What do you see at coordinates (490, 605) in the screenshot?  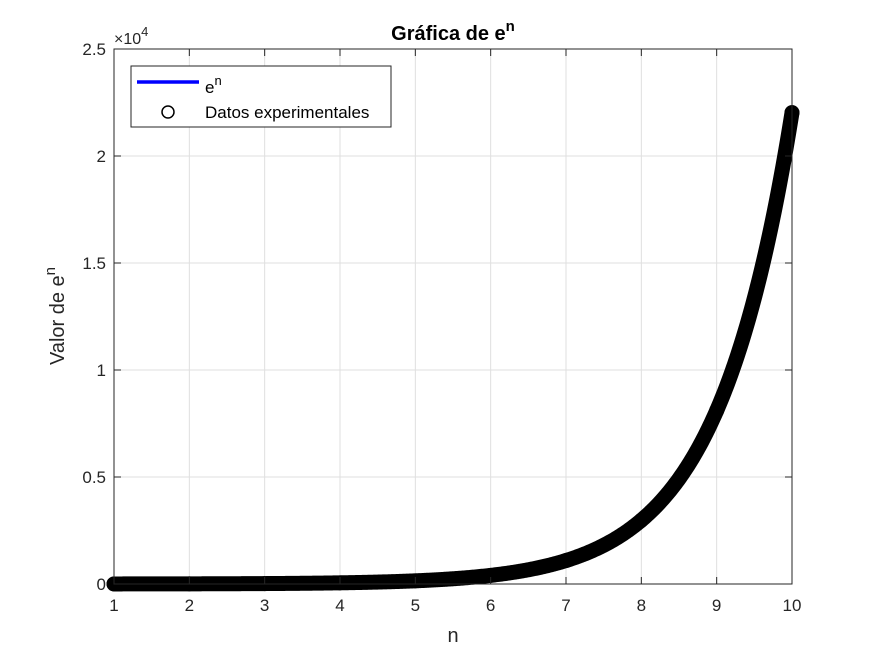 I see `x-tick-label: 6` at bounding box center [490, 605].